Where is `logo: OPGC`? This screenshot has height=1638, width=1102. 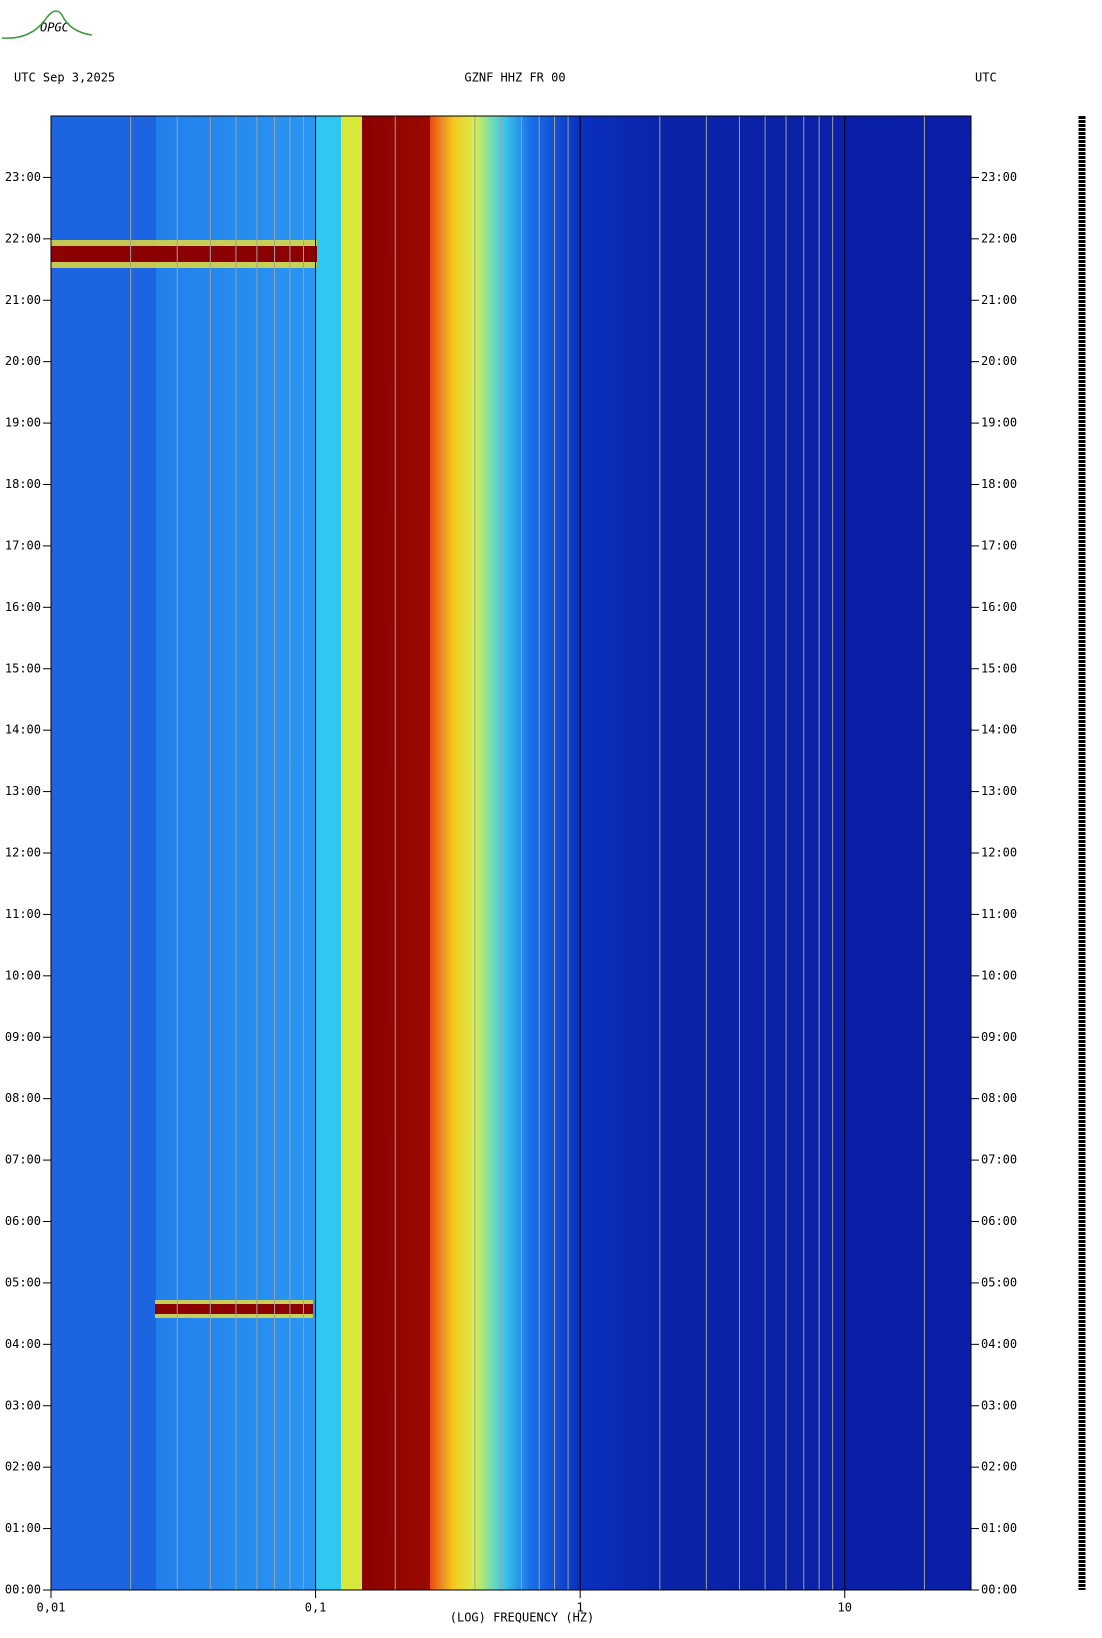
logo: OPGC is located at coordinates (55, 28).